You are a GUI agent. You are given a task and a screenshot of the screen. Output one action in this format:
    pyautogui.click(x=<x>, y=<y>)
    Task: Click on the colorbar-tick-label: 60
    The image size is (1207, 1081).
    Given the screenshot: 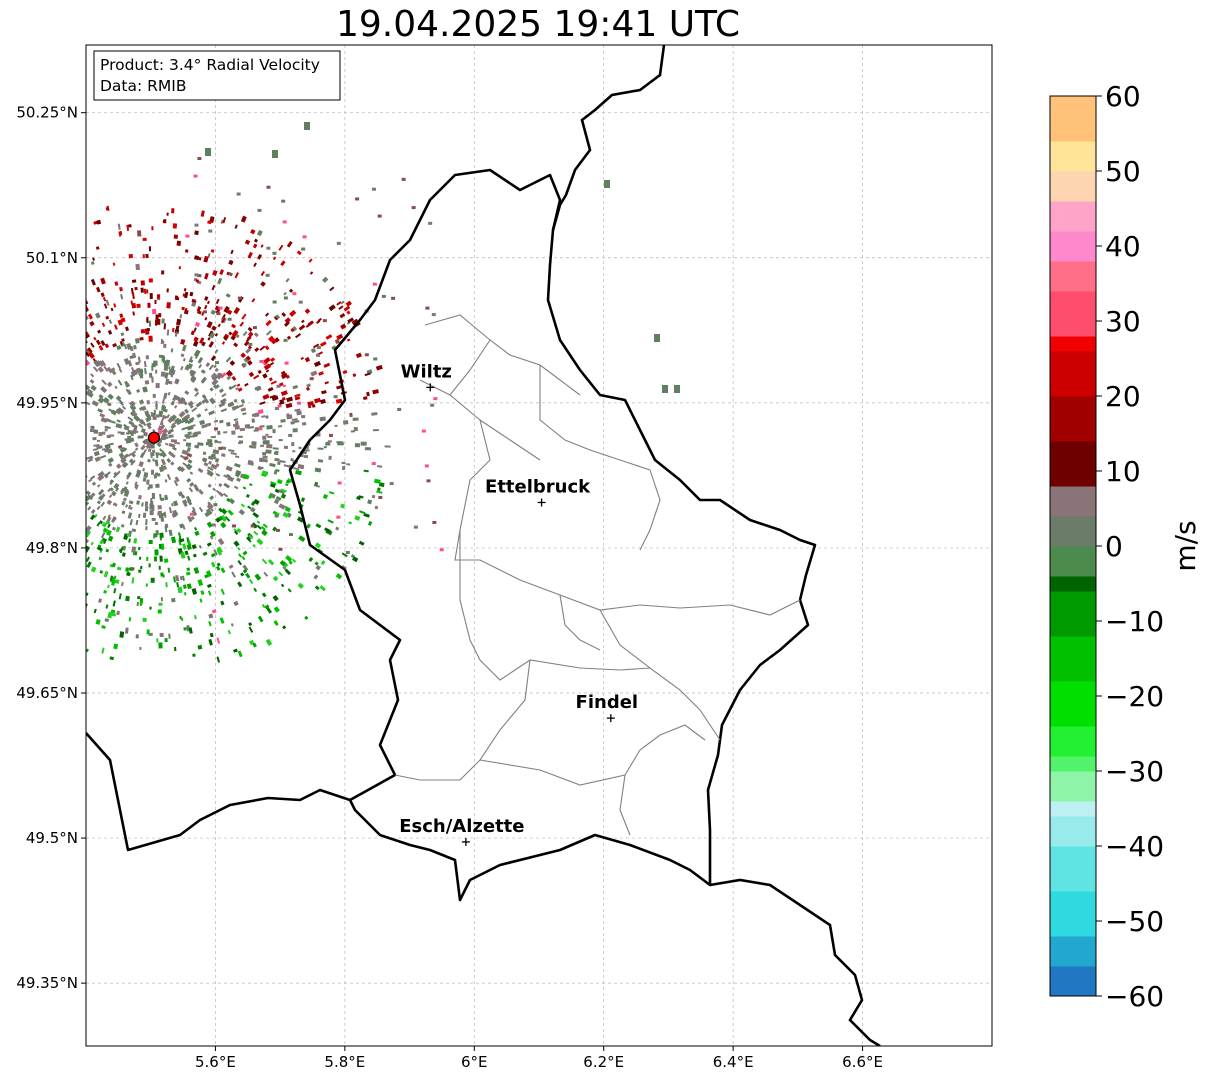 What is the action you would take?
    pyautogui.click(x=1123, y=96)
    